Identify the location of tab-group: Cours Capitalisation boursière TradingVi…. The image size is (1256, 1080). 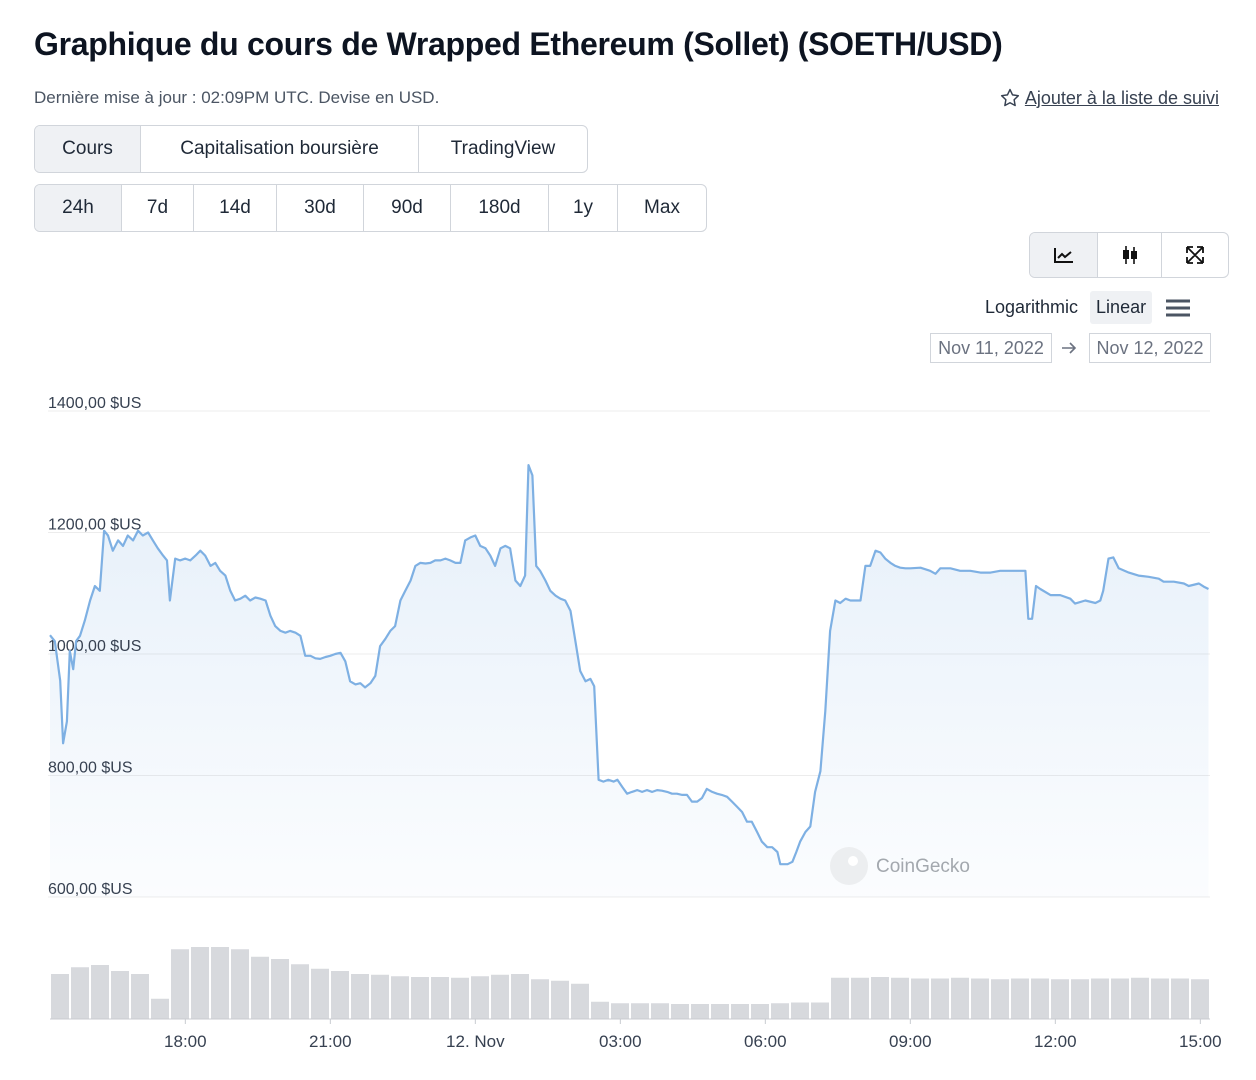
(311, 149).